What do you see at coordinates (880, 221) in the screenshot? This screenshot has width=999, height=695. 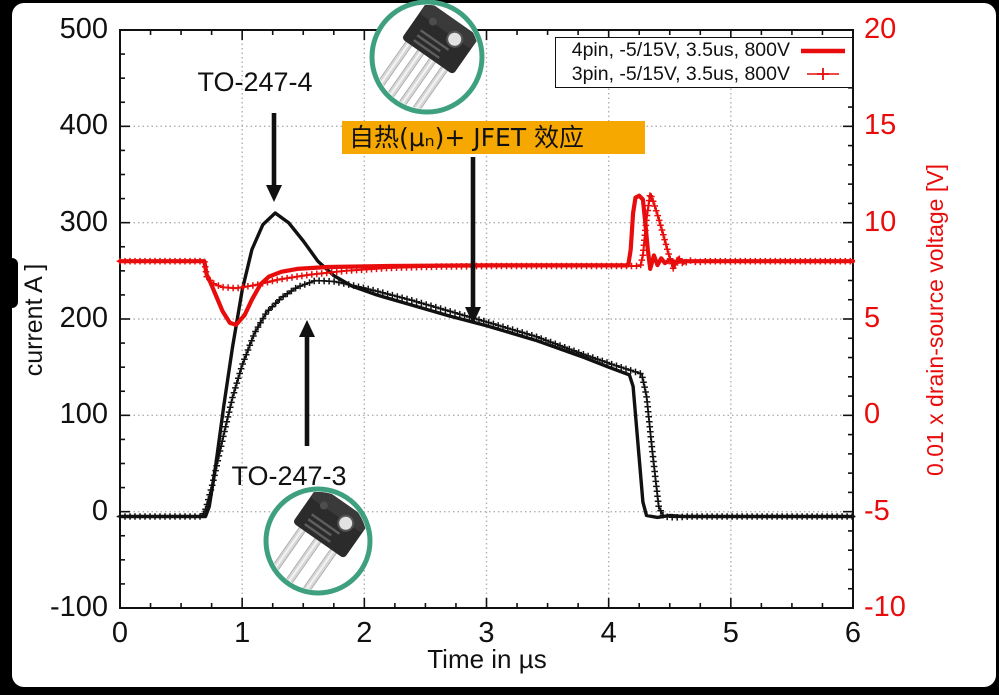 I see `right-axis-tick-label: 10` at bounding box center [880, 221].